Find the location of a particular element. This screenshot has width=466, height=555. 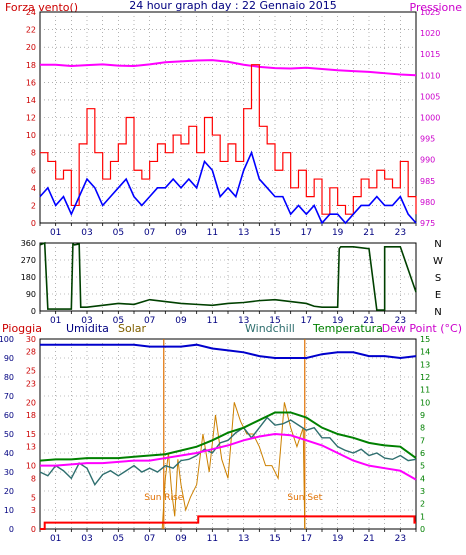

direction-y-tick-label: 270 is located at coordinates (28, 260).